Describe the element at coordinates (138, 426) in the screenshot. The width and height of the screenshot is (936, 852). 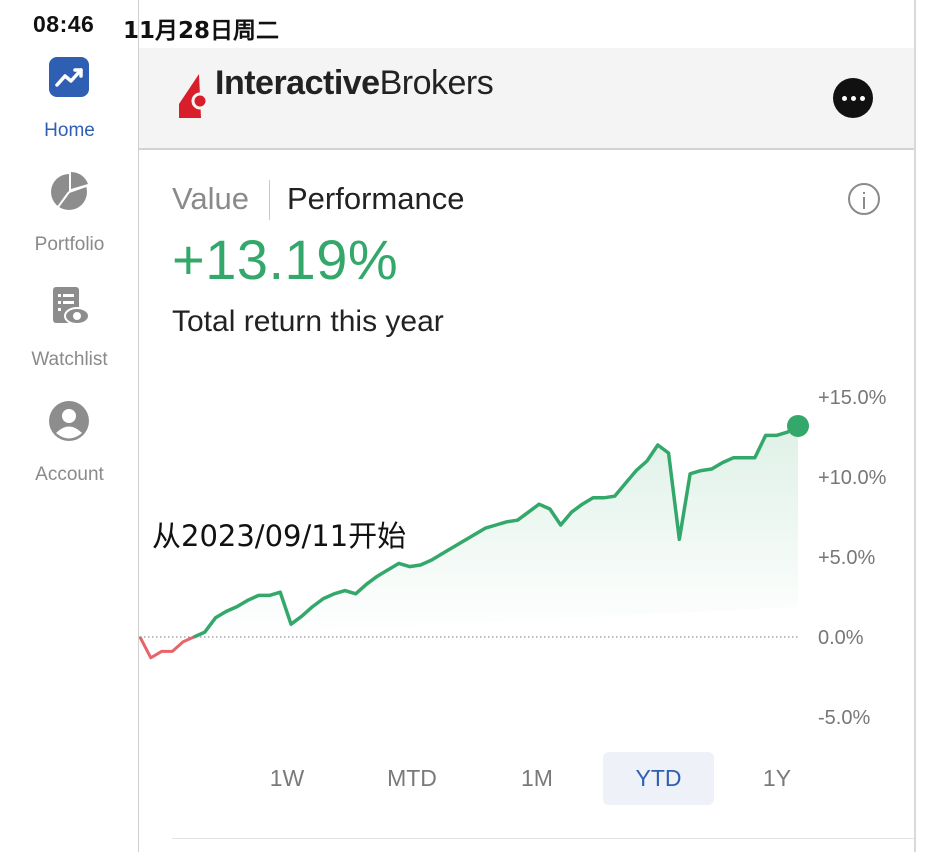
I see `sidebar-divider` at that location.